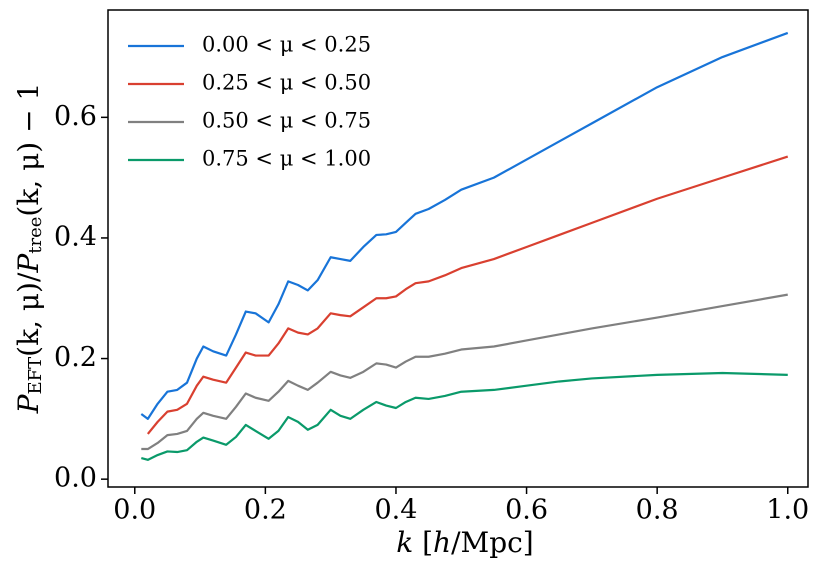 Image resolution: width=830 pixels, height=569 pixels. What do you see at coordinates (787, 510) in the screenshot?
I see `x-tick-label: 1.0` at bounding box center [787, 510].